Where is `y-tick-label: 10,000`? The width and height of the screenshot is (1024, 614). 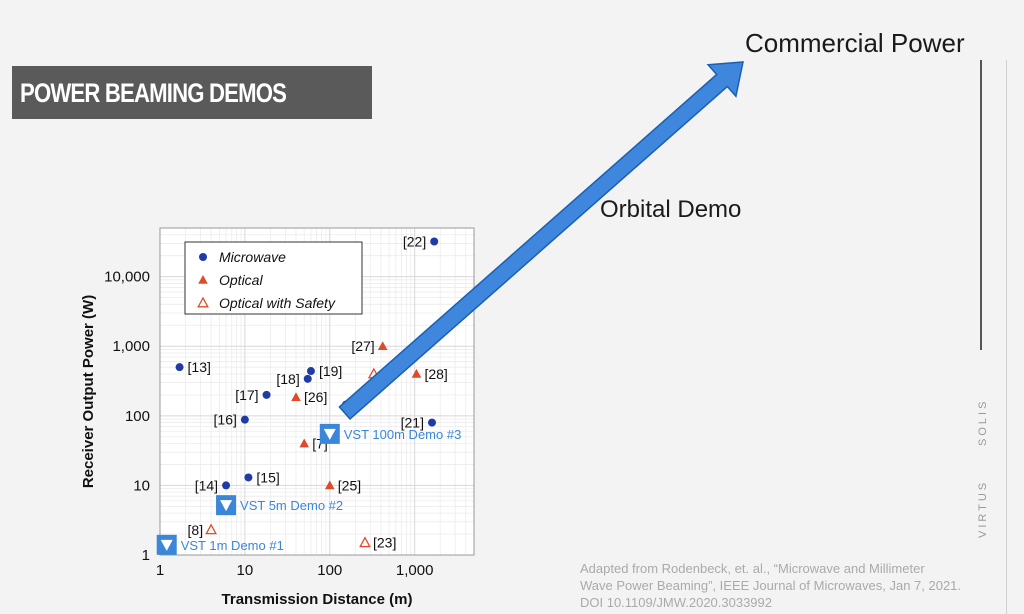 y-tick-label: 10,000 is located at coordinates (127, 277).